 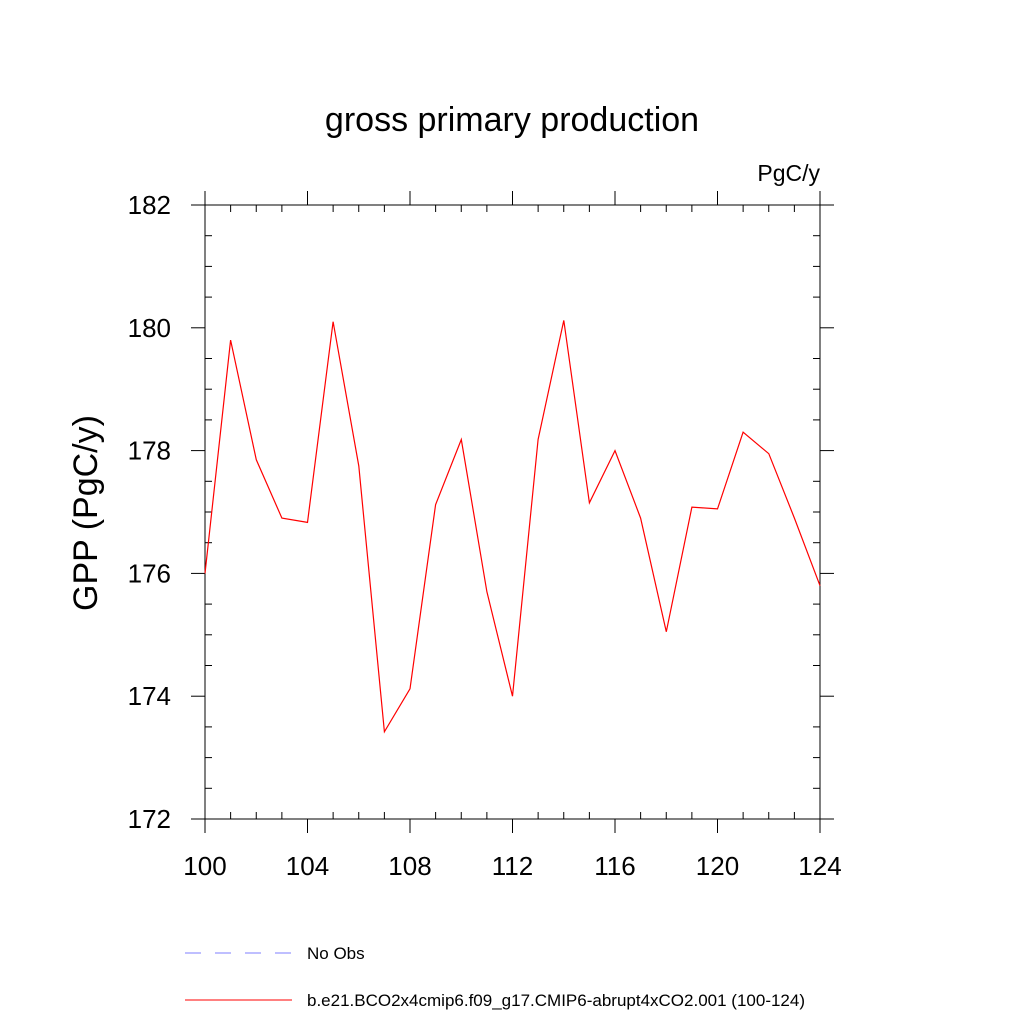 I want to click on x-tick-label: 124, so click(x=819, y=866).